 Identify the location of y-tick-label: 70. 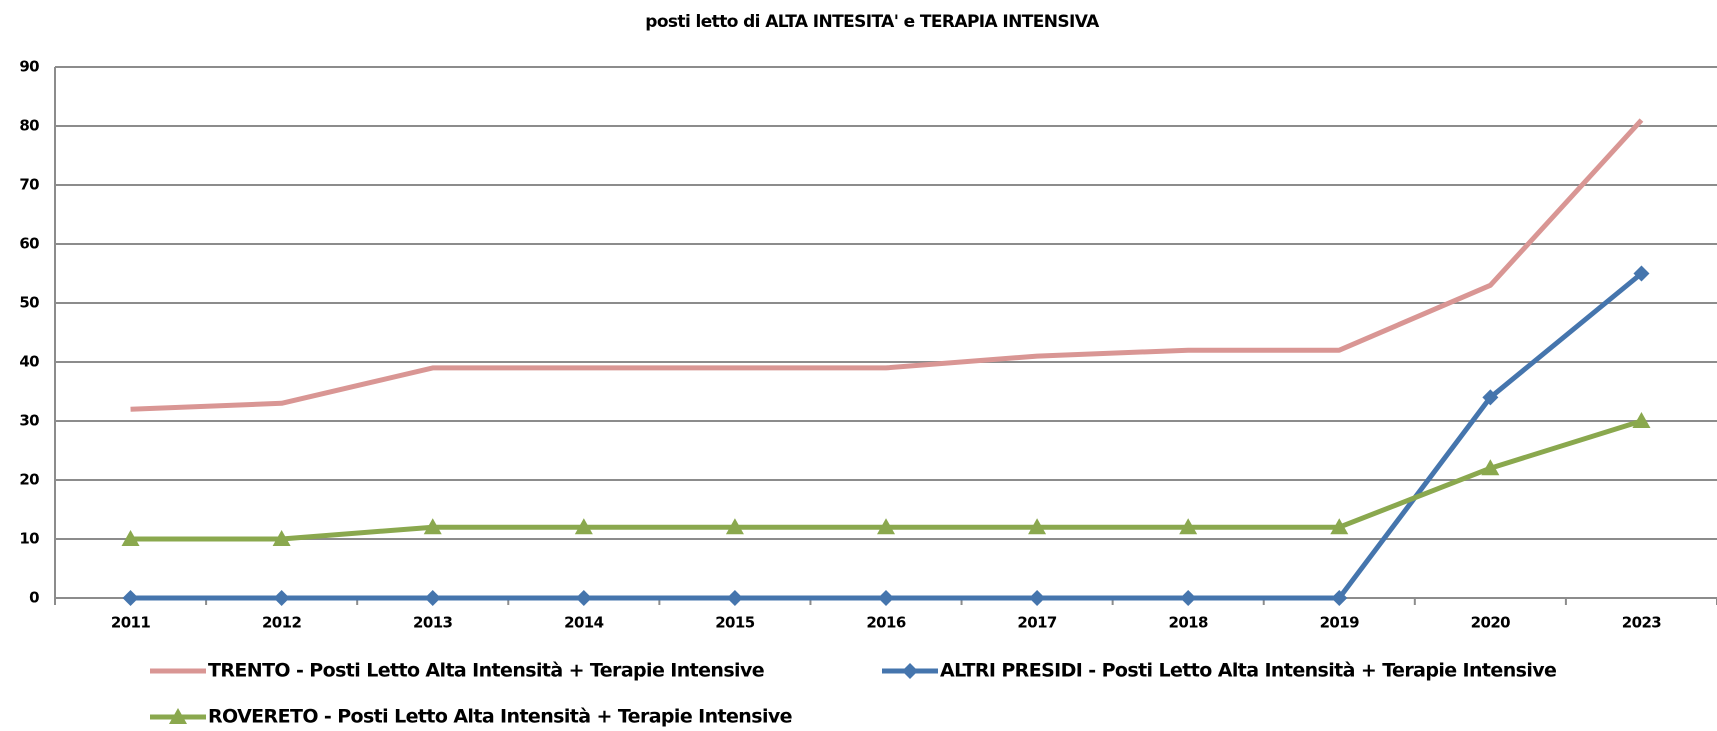
(29, 185).